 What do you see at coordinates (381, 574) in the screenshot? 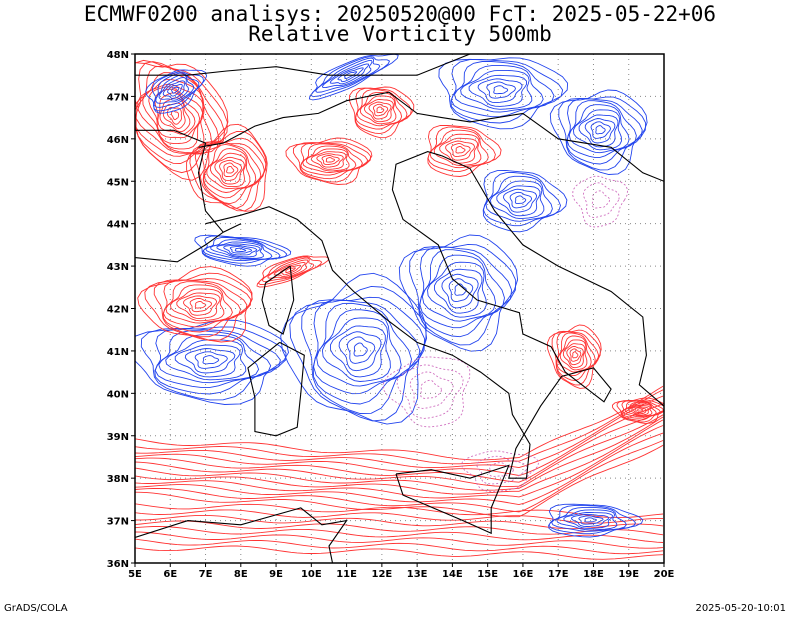
I see `lon-label: 12E` at bounding box center [381, 574].